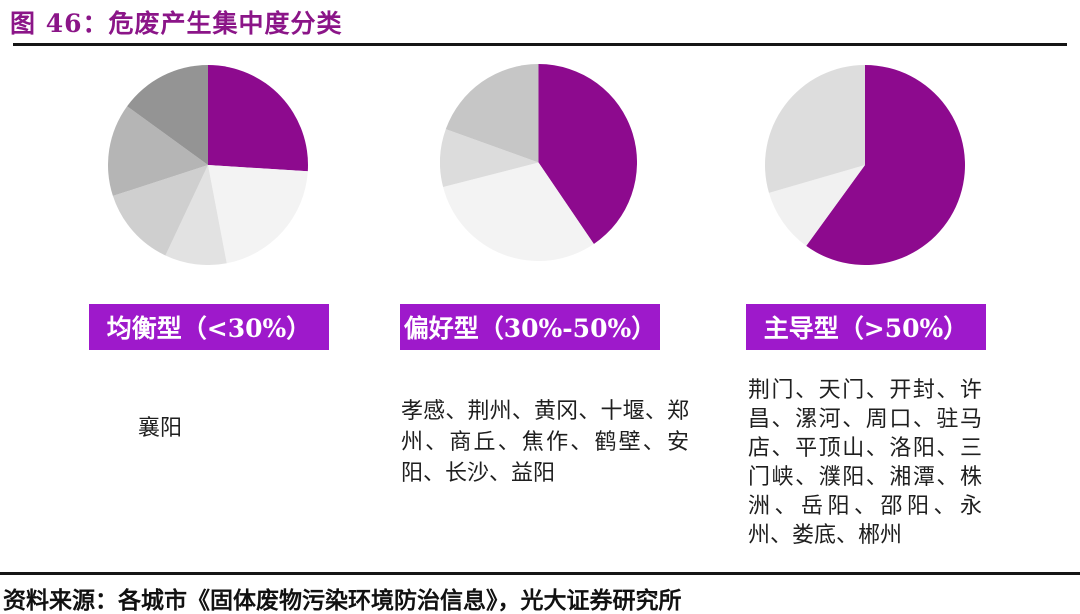 The image size is (1080, 614). I want to click on pie-chart-balanced, so click(208, 165).